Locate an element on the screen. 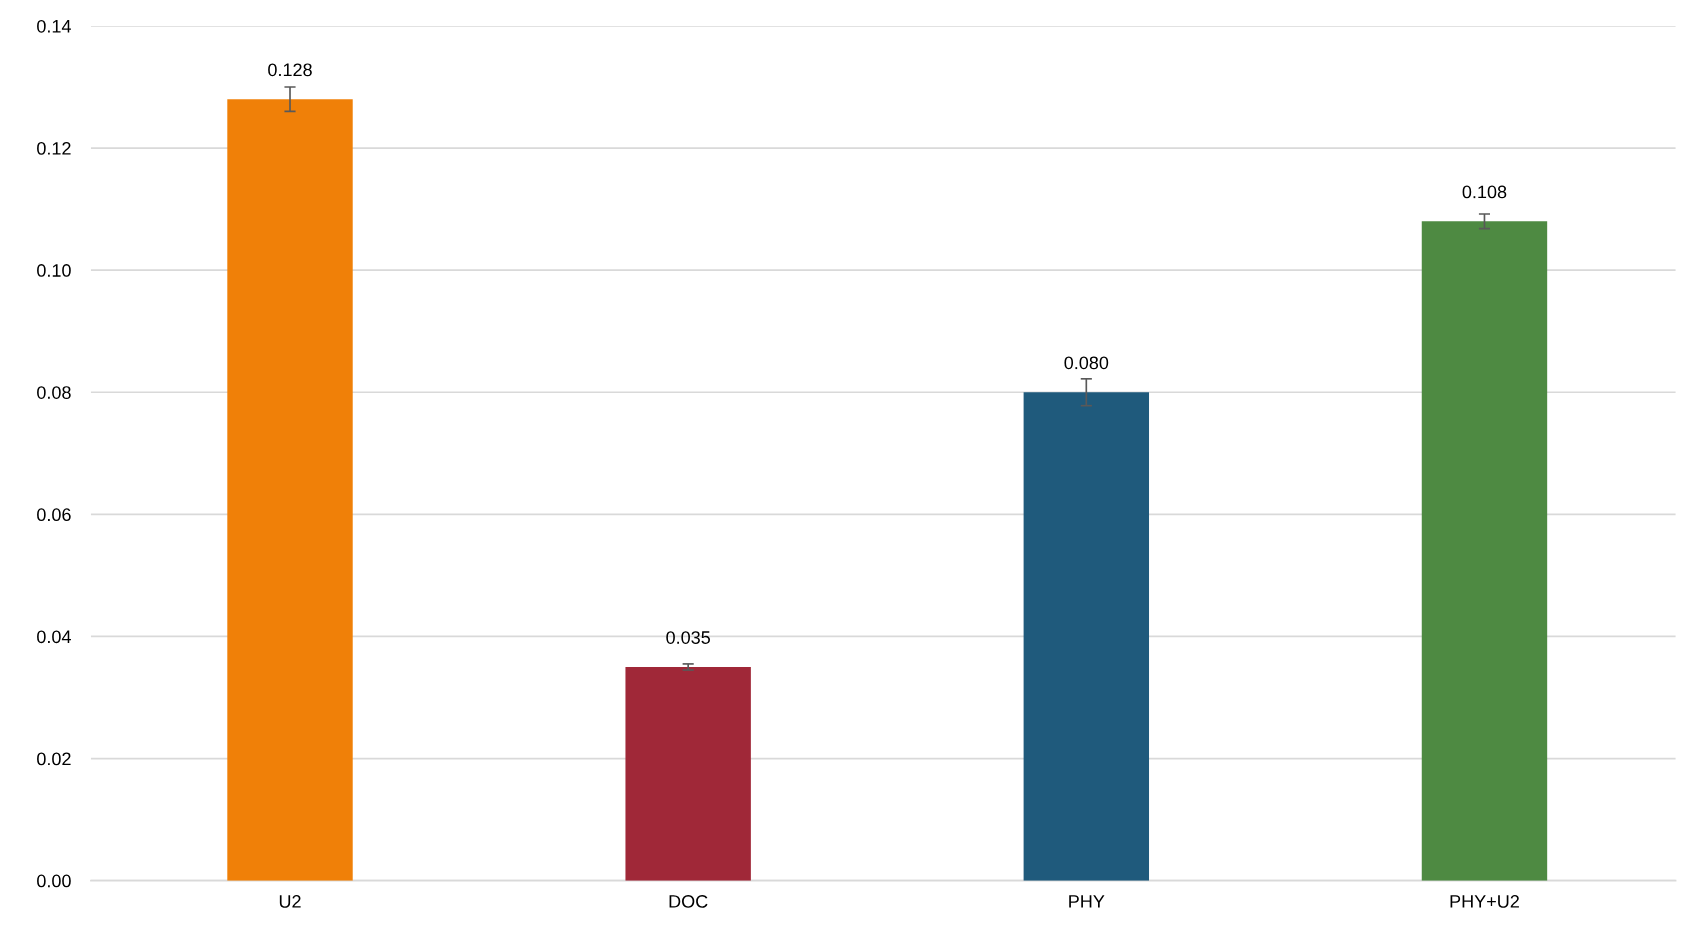 This screenshot has width=1684, height=927. y-tick-label: 0.10 is located at coordinates (54, 270).